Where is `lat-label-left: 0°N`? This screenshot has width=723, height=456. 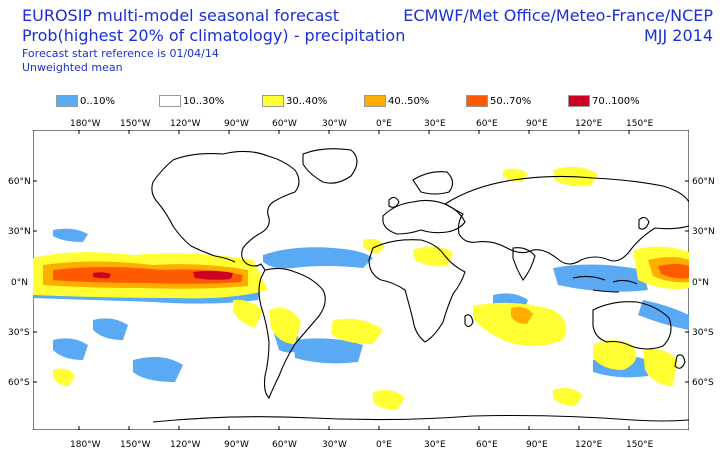
lat-label-left: 0°N is located at coordinates (19, 283).